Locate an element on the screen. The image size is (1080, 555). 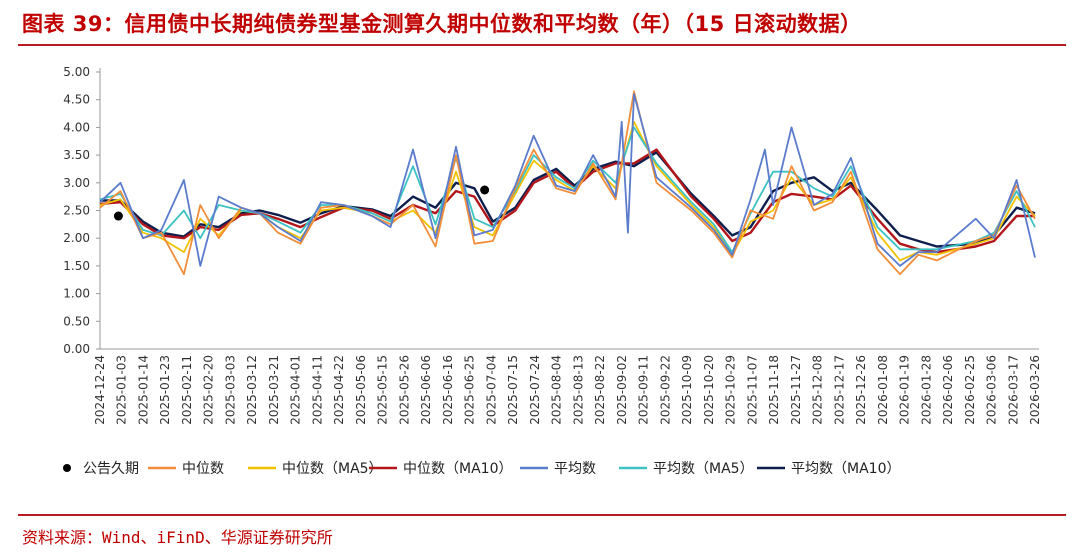
x-tick-label: 2025-01-03 is located at coordinates (122, 390).